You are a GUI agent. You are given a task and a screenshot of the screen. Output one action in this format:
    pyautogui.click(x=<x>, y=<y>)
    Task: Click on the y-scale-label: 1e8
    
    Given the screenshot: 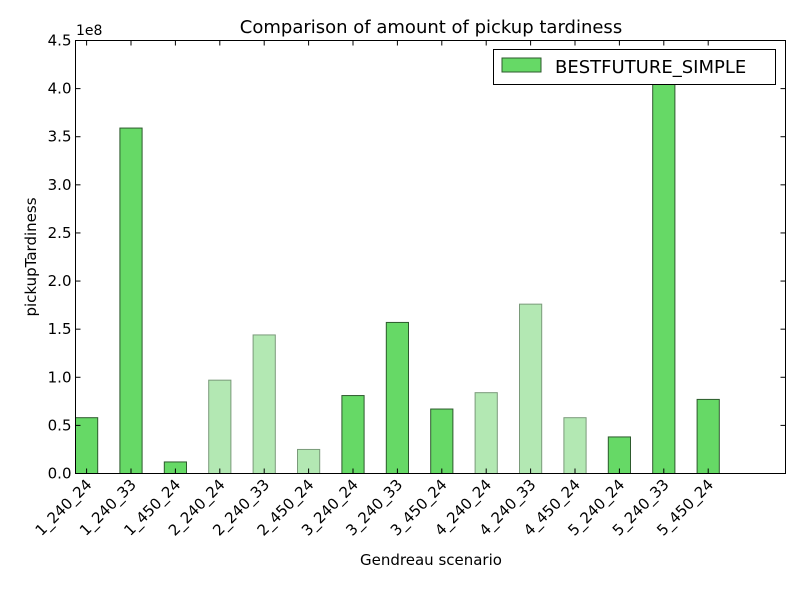 What is the action you would take?
    pyautogui.click(x=89, y=31)
    